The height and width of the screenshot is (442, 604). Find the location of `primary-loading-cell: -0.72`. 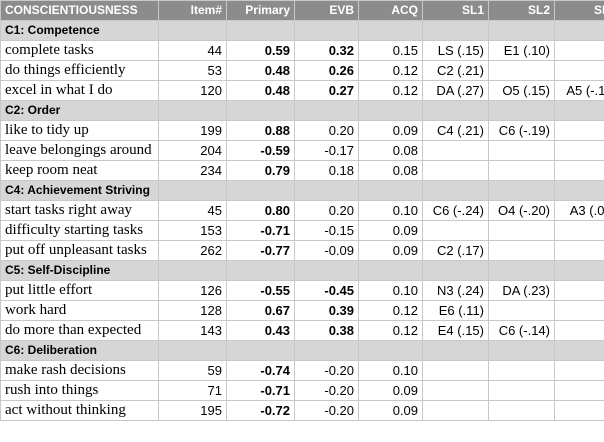

primary-loading-cell: -0.72 is located at coordinates (260, 410).